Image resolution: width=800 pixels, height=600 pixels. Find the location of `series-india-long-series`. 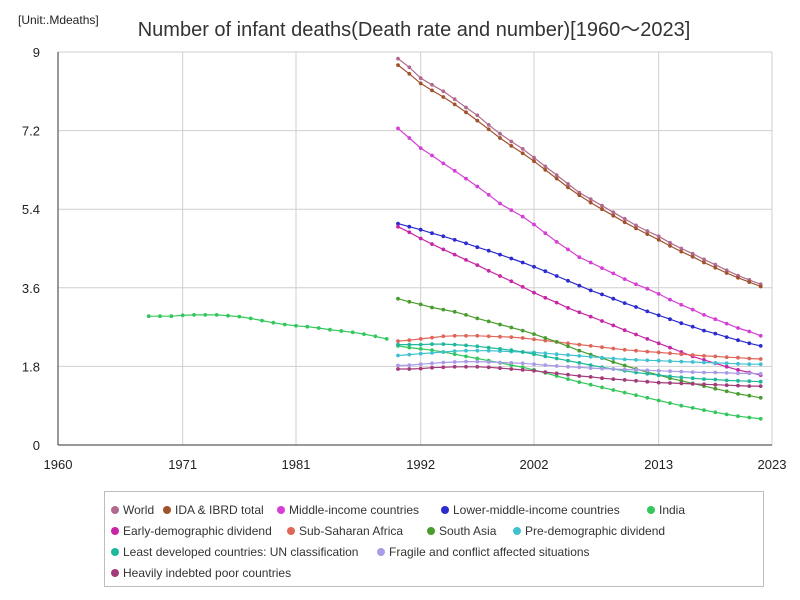

series-india-long-series is located at coordinates (267, 327).